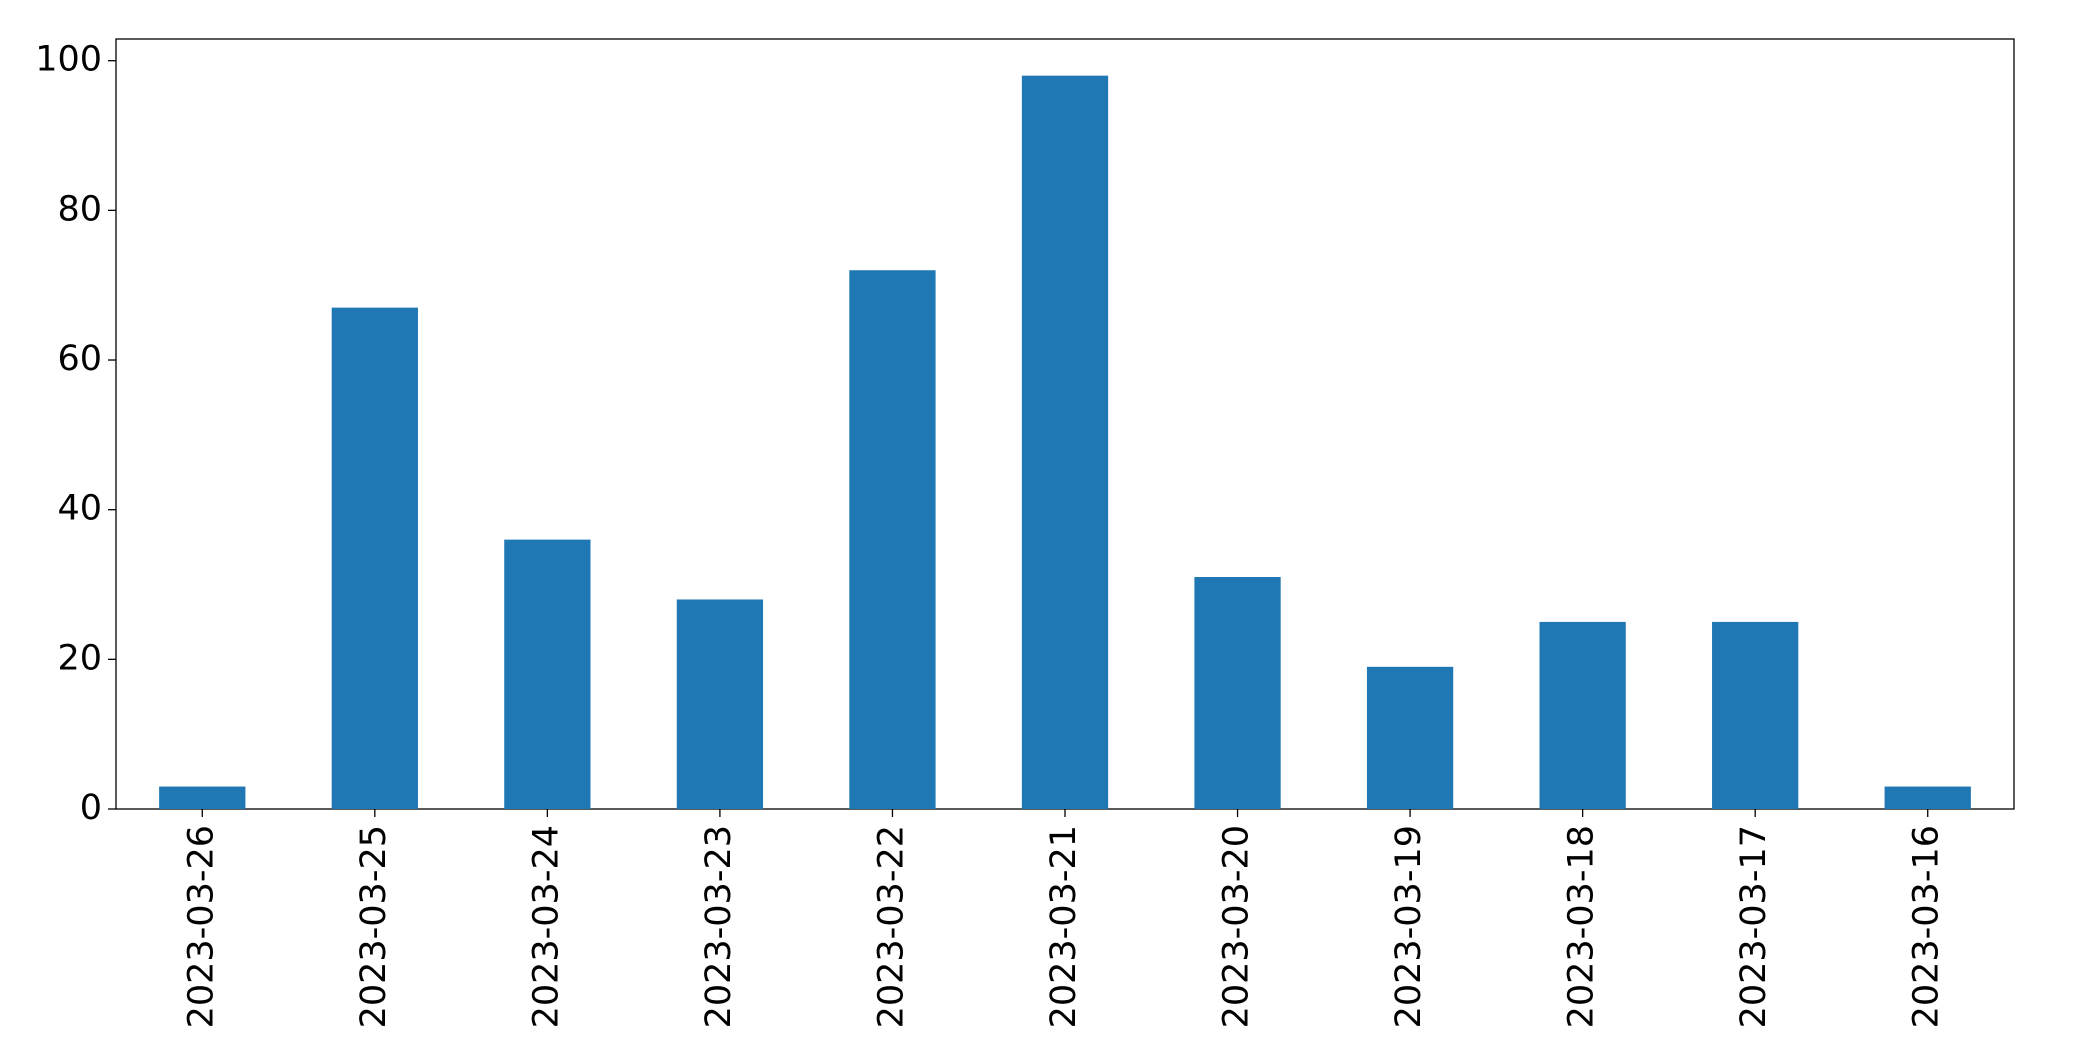  Describe the element at coordinates (68, 60) in the screenshot. I see `y-tick-label: 100` at that location.